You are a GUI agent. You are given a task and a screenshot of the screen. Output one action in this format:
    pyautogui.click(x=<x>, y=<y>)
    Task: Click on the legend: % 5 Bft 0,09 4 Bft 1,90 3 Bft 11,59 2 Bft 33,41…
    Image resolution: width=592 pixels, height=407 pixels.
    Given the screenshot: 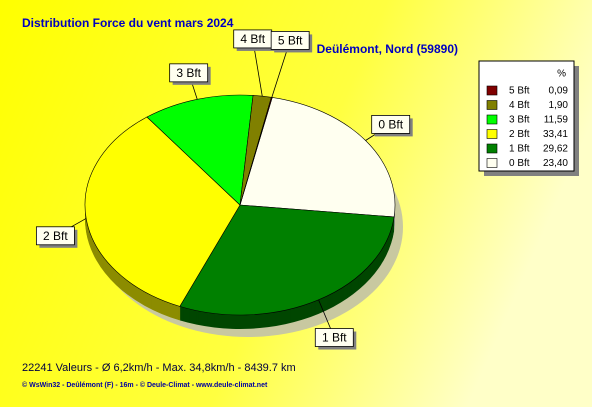 What is the action you would take?
    pyautogui.click(x=528, y=118)
    